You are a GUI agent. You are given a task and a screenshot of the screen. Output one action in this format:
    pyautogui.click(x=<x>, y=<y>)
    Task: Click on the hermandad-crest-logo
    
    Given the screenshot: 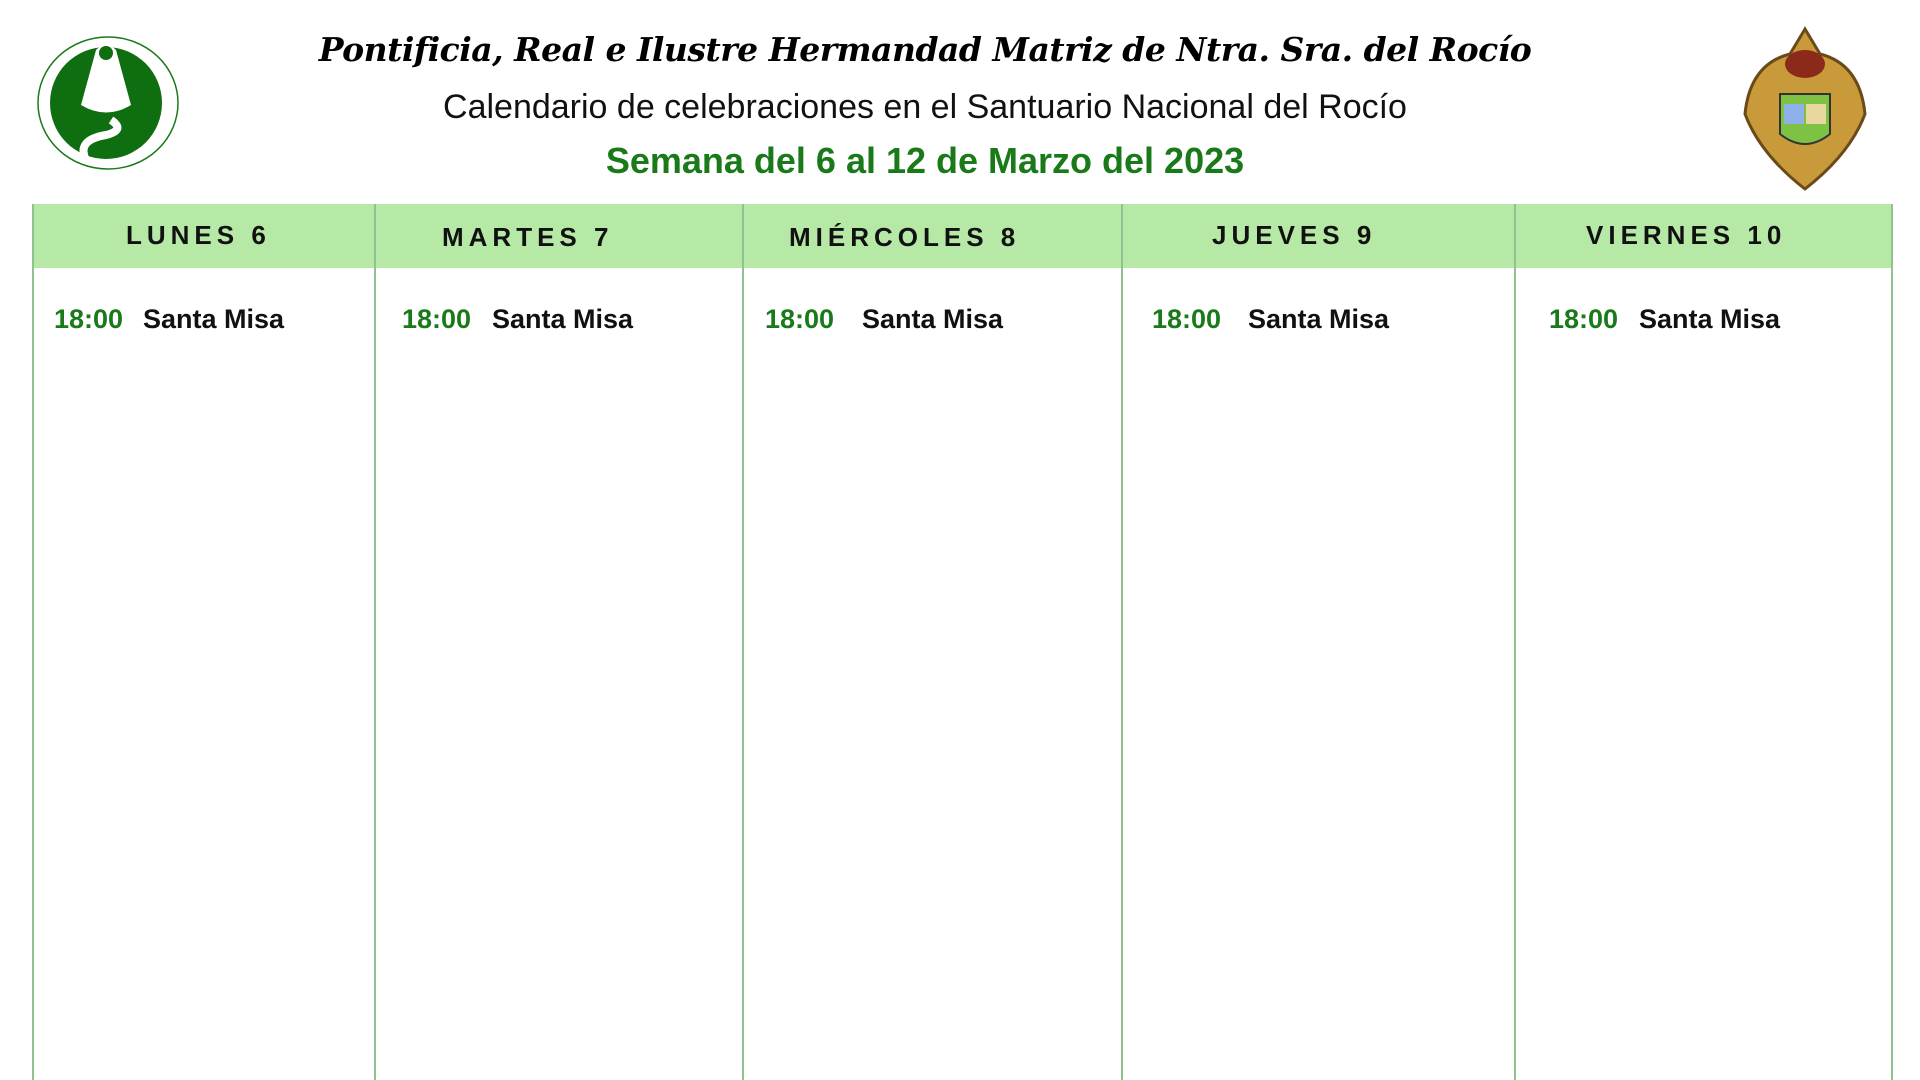 What is the action you would take?
    pyautogui.click(x=1805, y=108)
    